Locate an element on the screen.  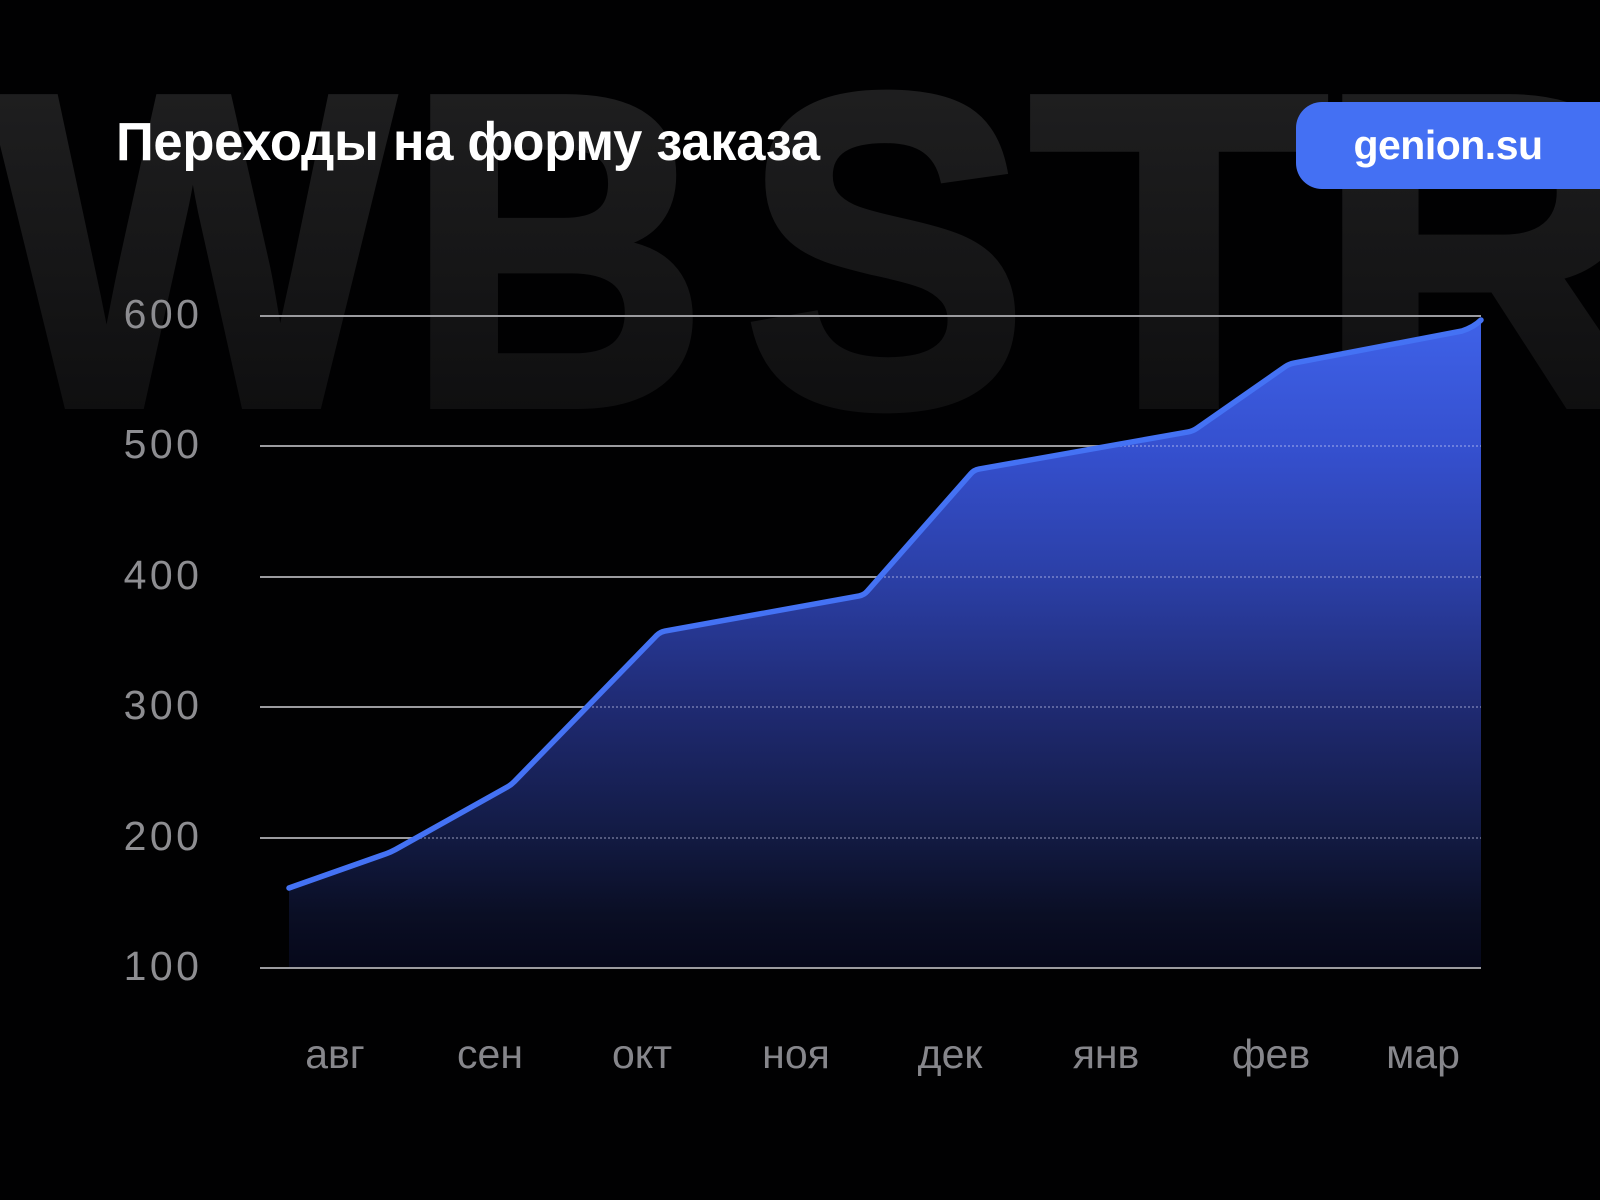
svg-text: 400 is located at coordinates (163, 575).